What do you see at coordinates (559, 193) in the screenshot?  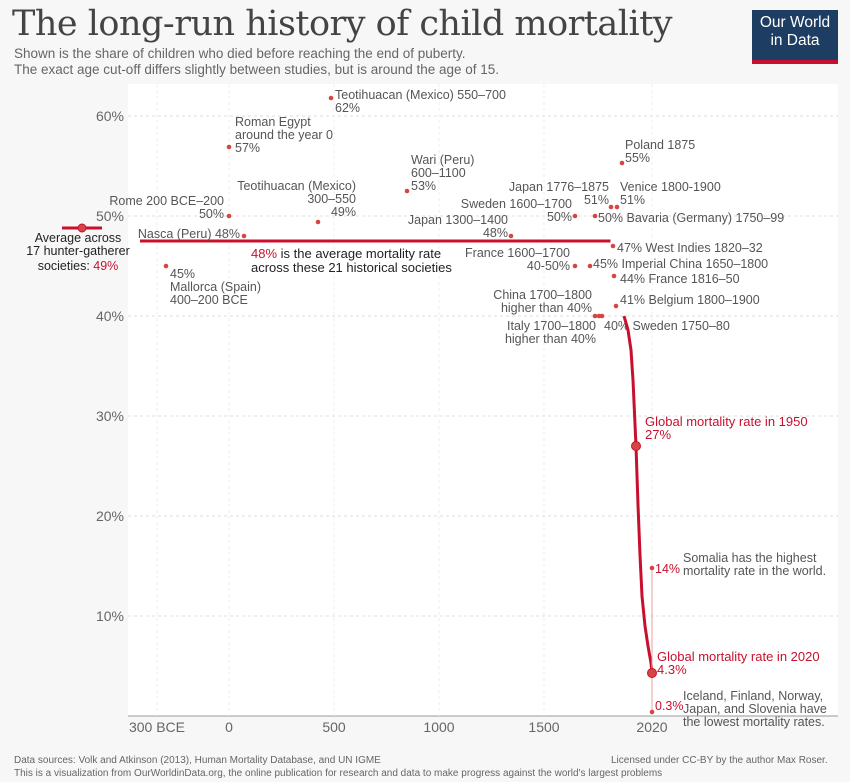 I see `historical-point-label: Japan 1776–1875 51%` at bounding box center [559, 193].